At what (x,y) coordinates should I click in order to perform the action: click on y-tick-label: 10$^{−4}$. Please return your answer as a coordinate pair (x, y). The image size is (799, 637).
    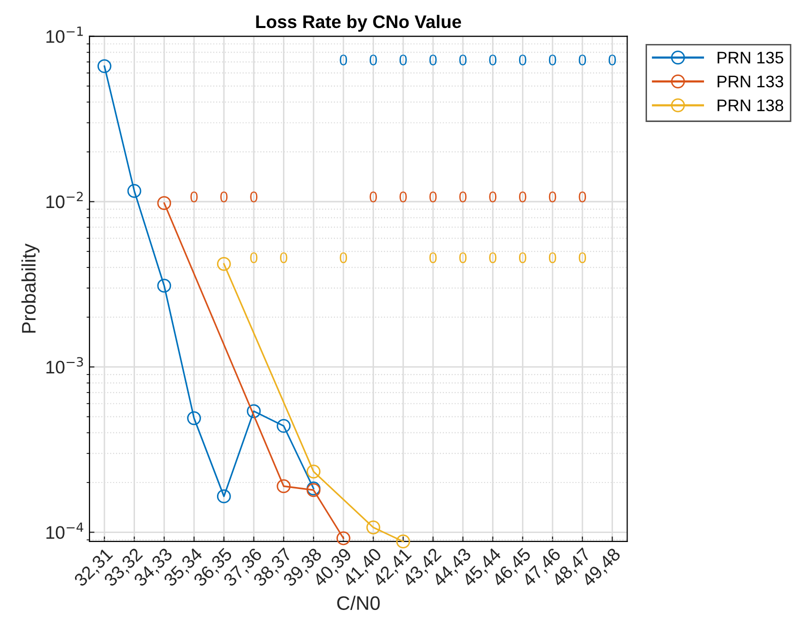
    Looking at the image, I should click on (65, 530).